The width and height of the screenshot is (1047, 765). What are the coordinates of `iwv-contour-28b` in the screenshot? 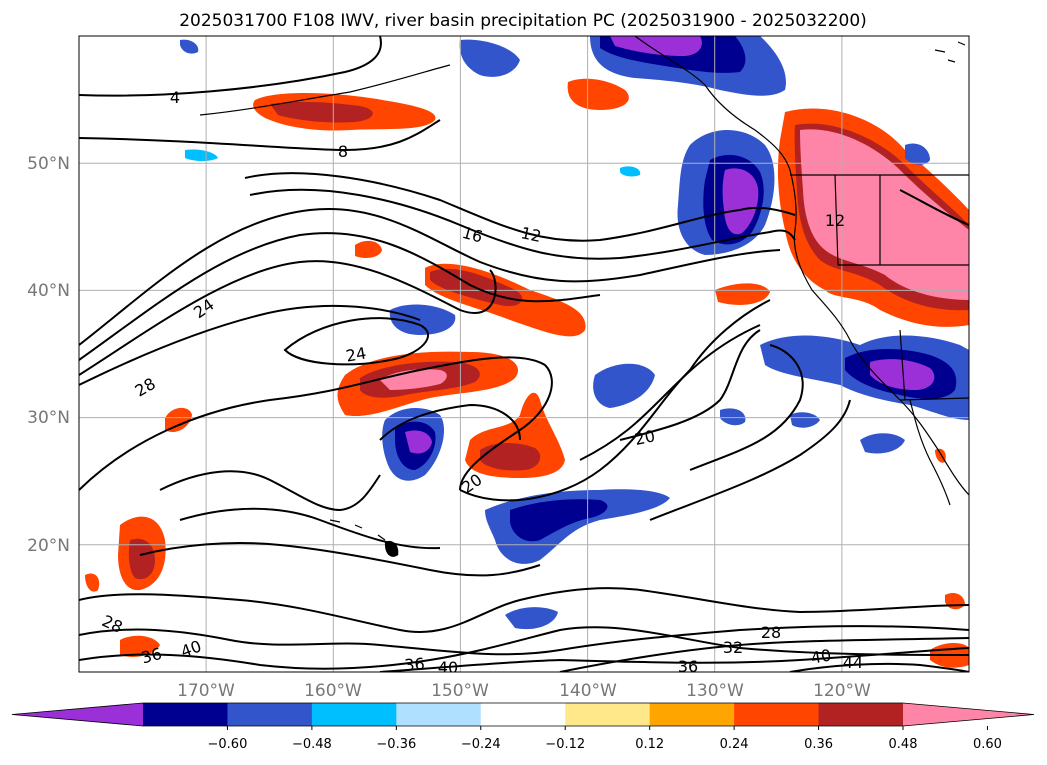 It's located at (524, 610).